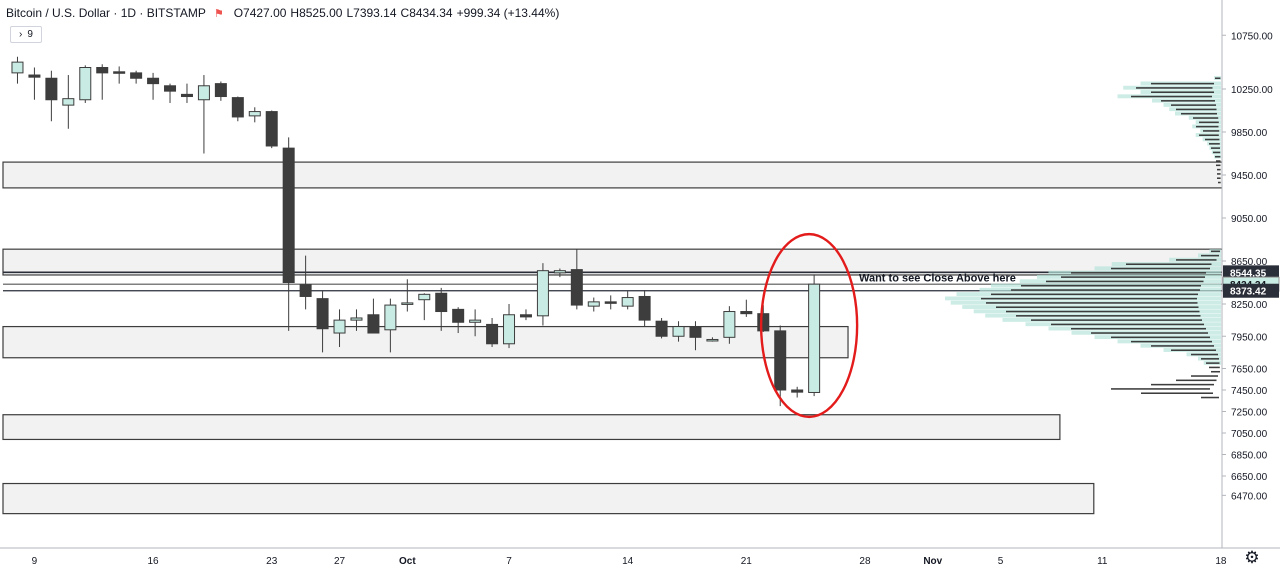 This screenshot has width=1280, height=571. I want to click on y-tick-label: 9850.00, so click(1249, 133).